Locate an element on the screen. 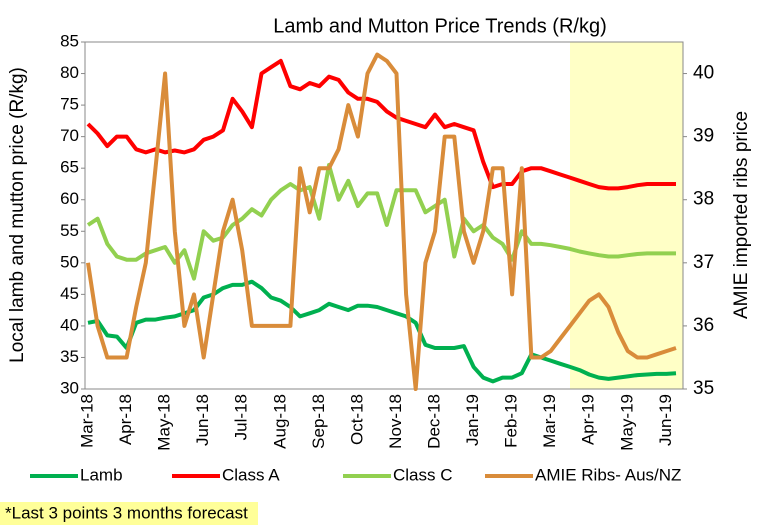  legend-label: Class C is located at coordinates (423, 474).